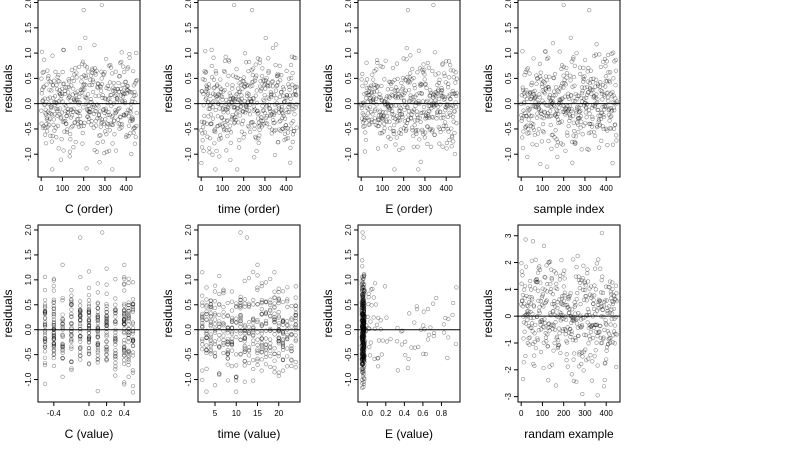  I want to click on y-tick-label: 2.0, so click(188, 230).